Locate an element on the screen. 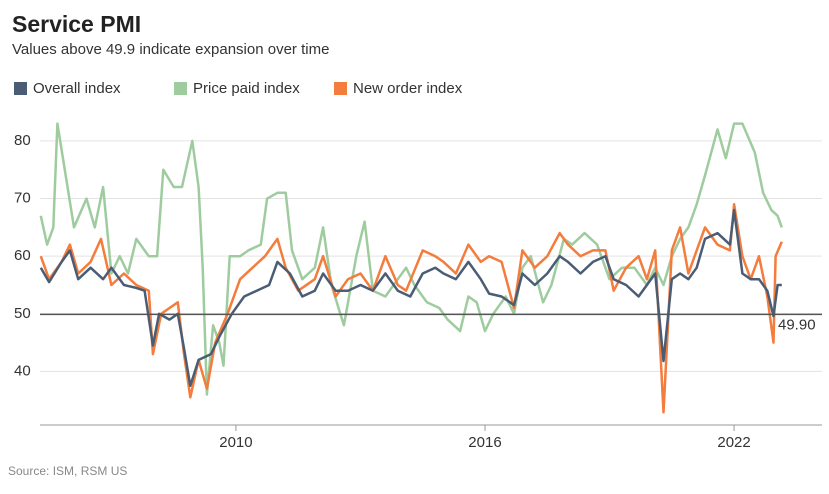  source-note: Source: ISM, RSM US is located at coordinates (67, 471).